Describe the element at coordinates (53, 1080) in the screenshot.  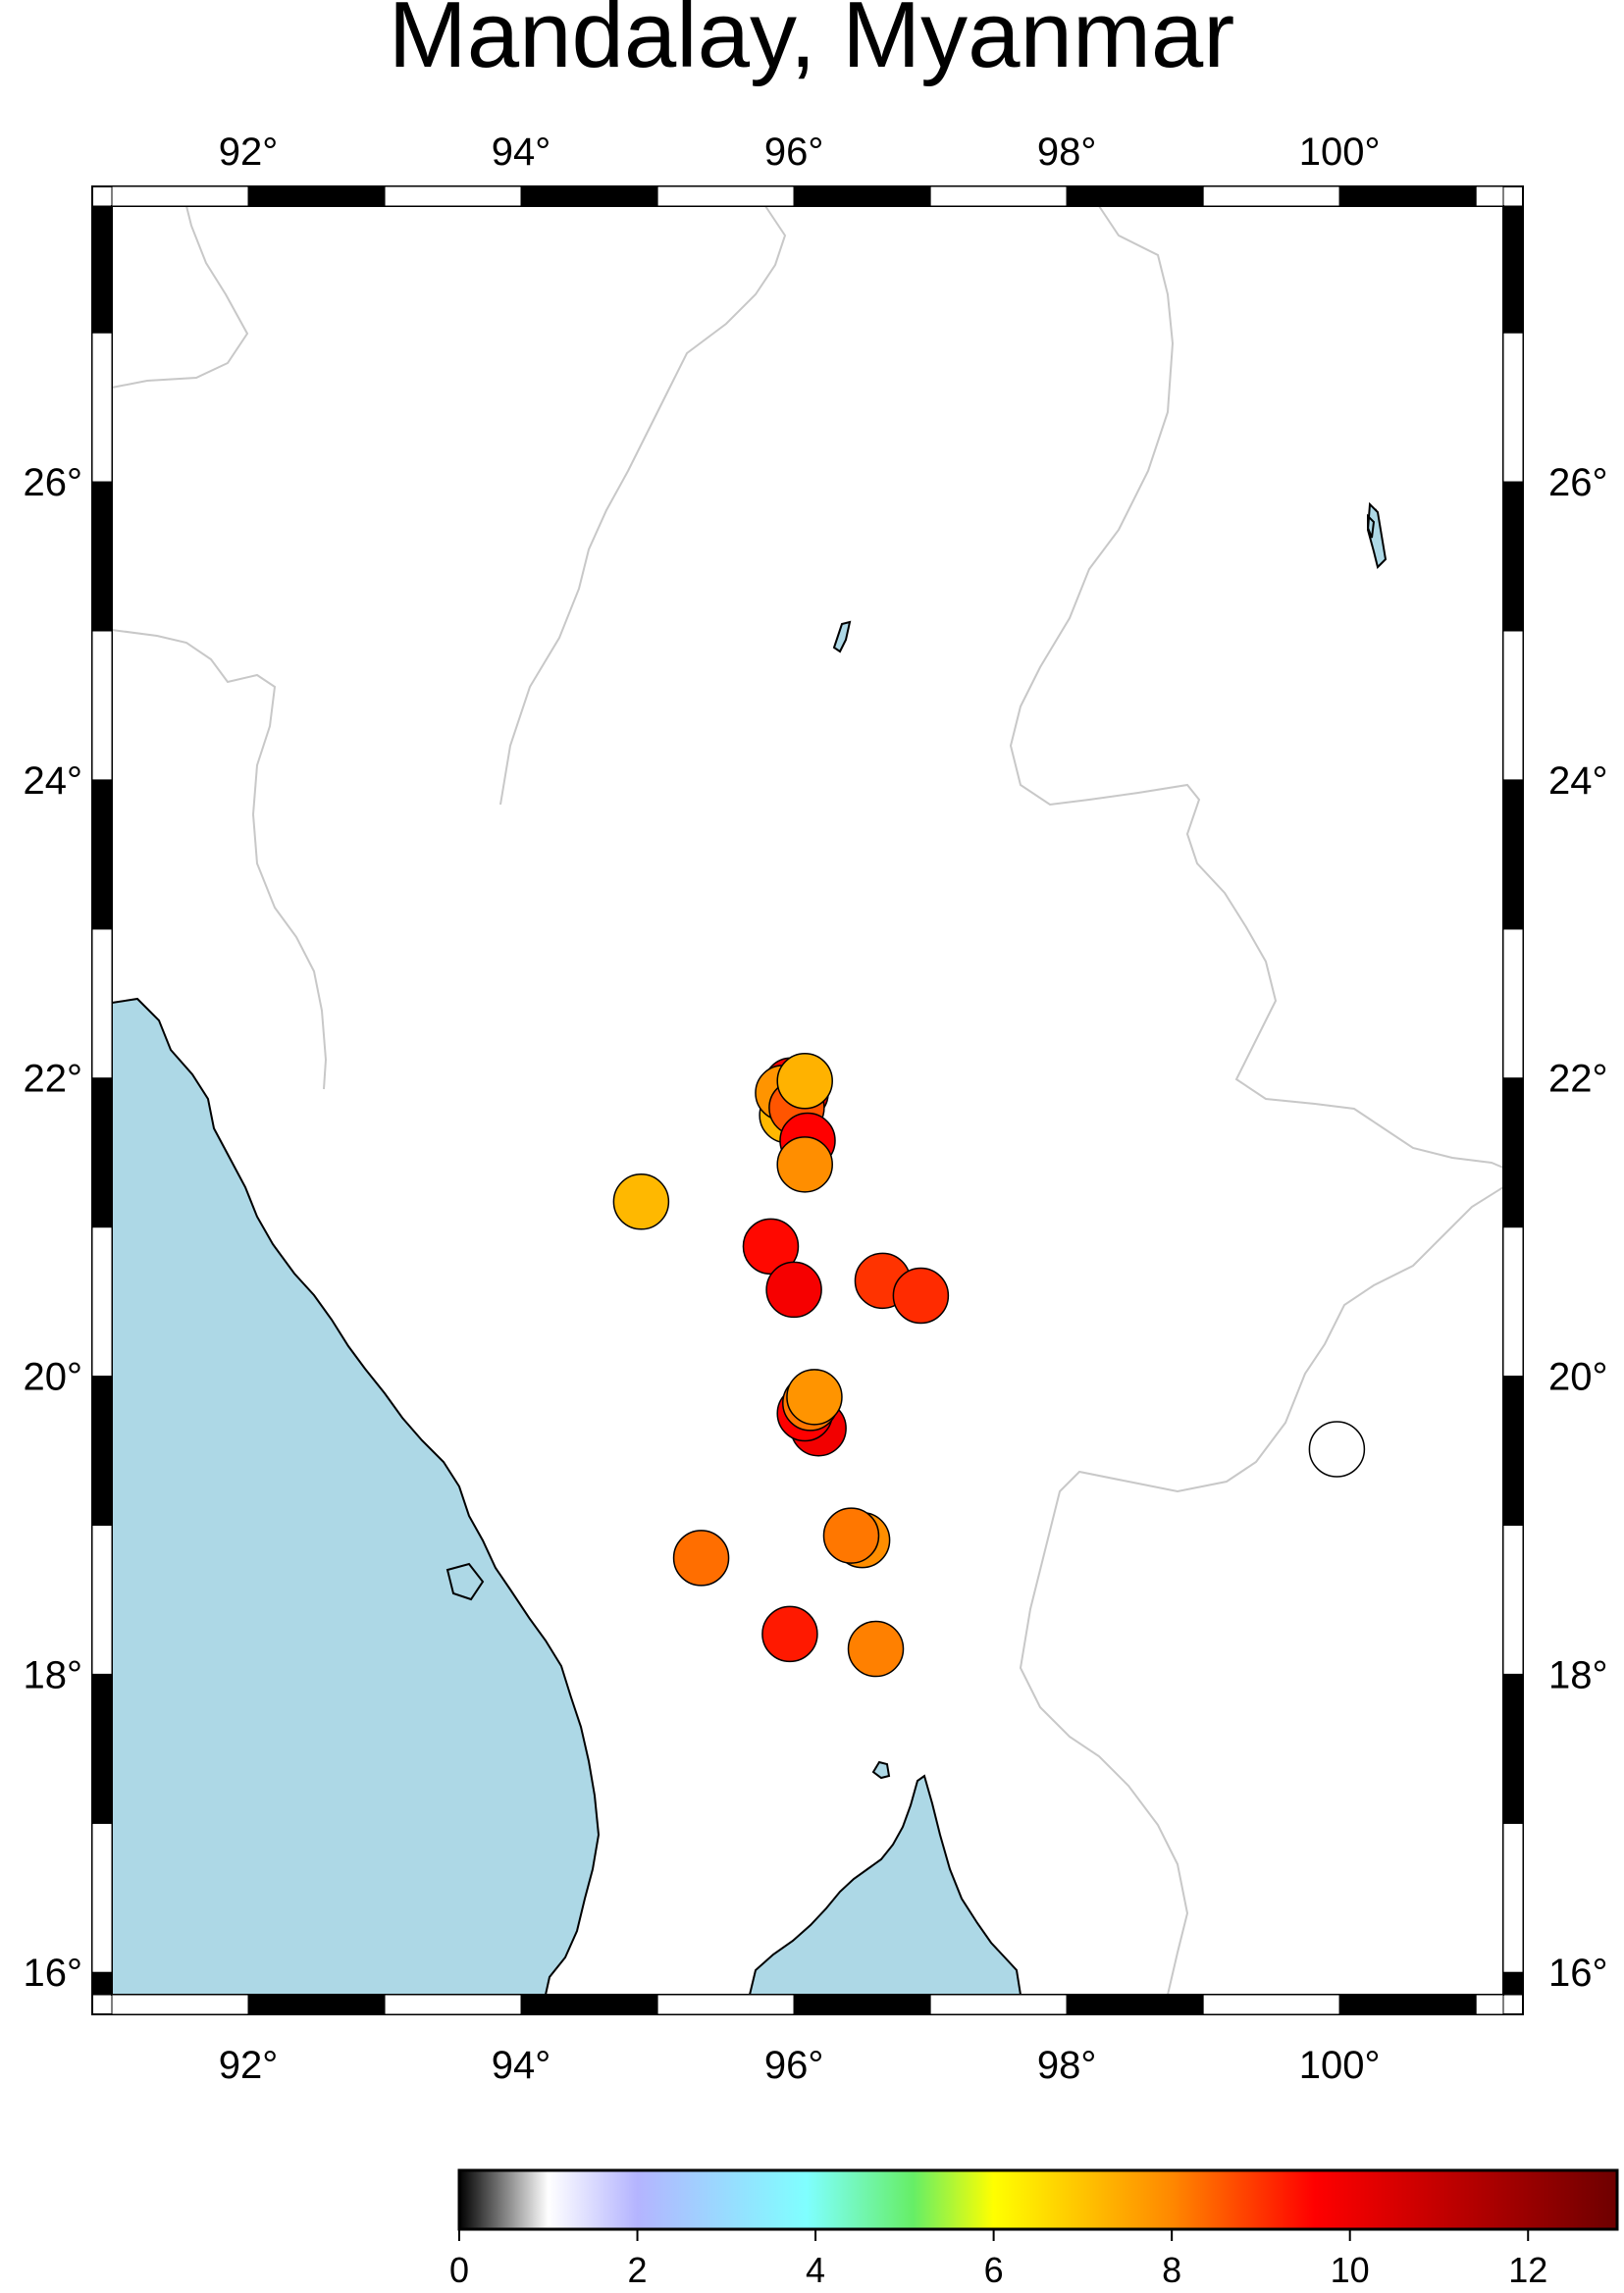
I see `y-tick-label-left: 22°` at that location.